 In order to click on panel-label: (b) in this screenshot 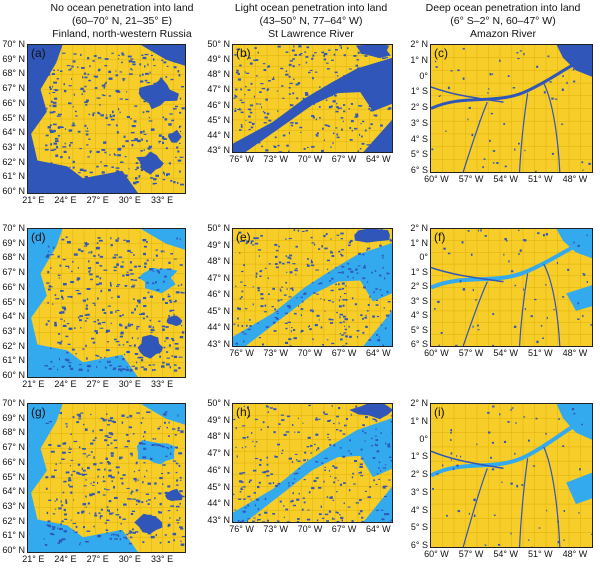, I will do `click(243, 53)`.